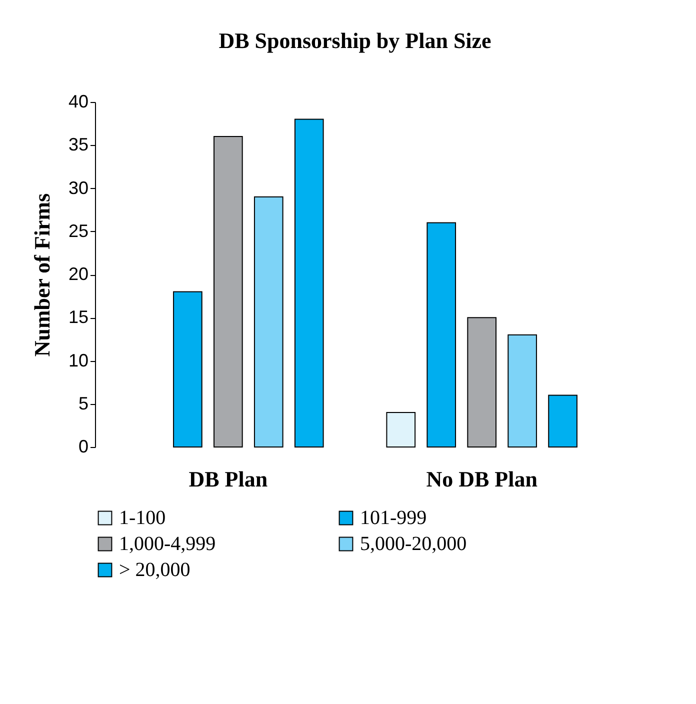 Image resolution: width=696 pixels, height=704 pixels. I want to click on x-tick-label: No DB Plan, so click(482, 479).